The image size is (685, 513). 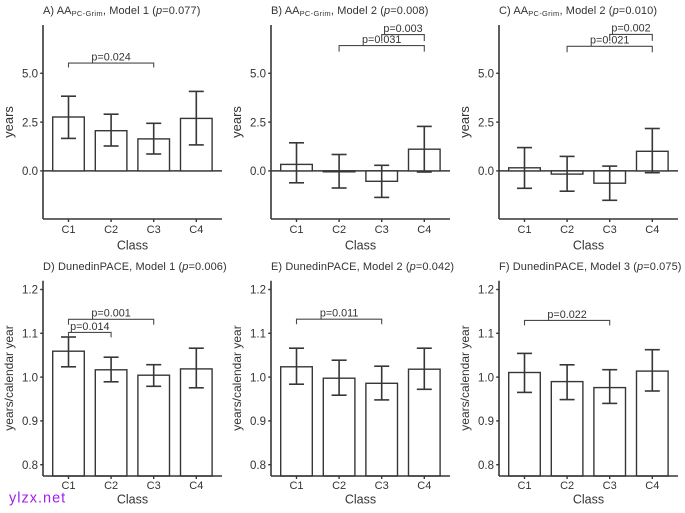 What do you see at coordinates (135, 267) in the screenshot?
I see `svg-text:D) DunedinPACE, Model 1 (p=0.0: D) DunedinPACE, Model 1 (p=0.006)` at bounding box center [135, 267].